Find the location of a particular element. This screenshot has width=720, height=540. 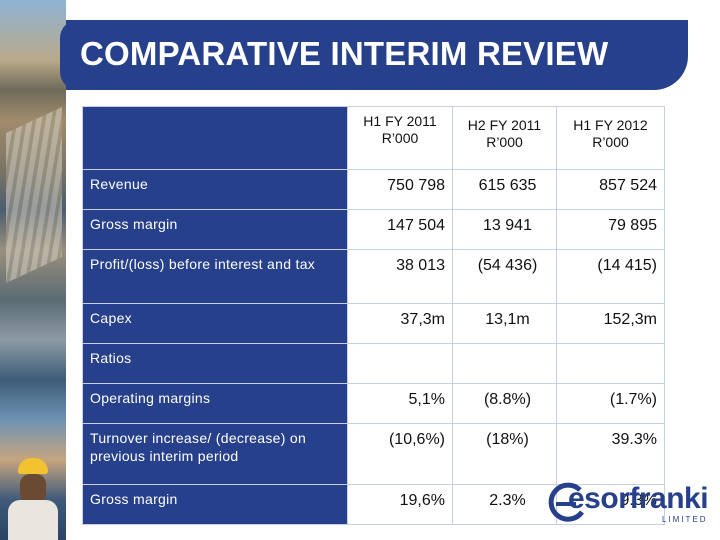

row-label: Revenue is located at coordinates (215, 189).